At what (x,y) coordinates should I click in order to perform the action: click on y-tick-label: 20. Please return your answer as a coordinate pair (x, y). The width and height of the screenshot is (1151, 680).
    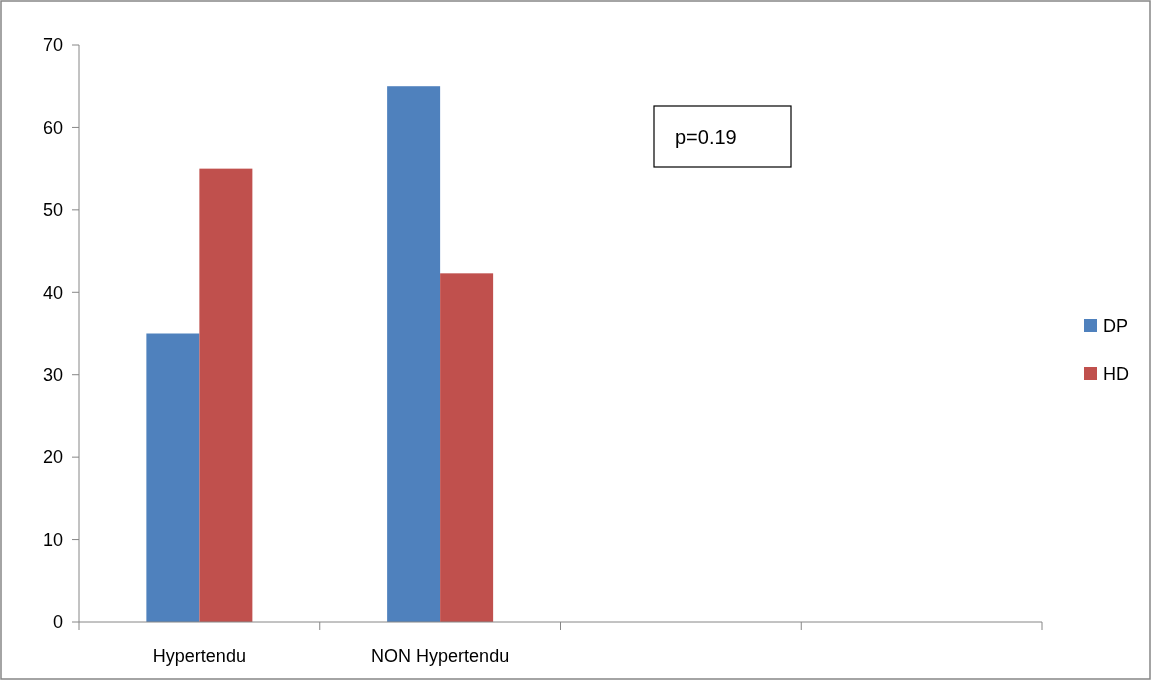
    Looking at the image, I should click on (52, 457).